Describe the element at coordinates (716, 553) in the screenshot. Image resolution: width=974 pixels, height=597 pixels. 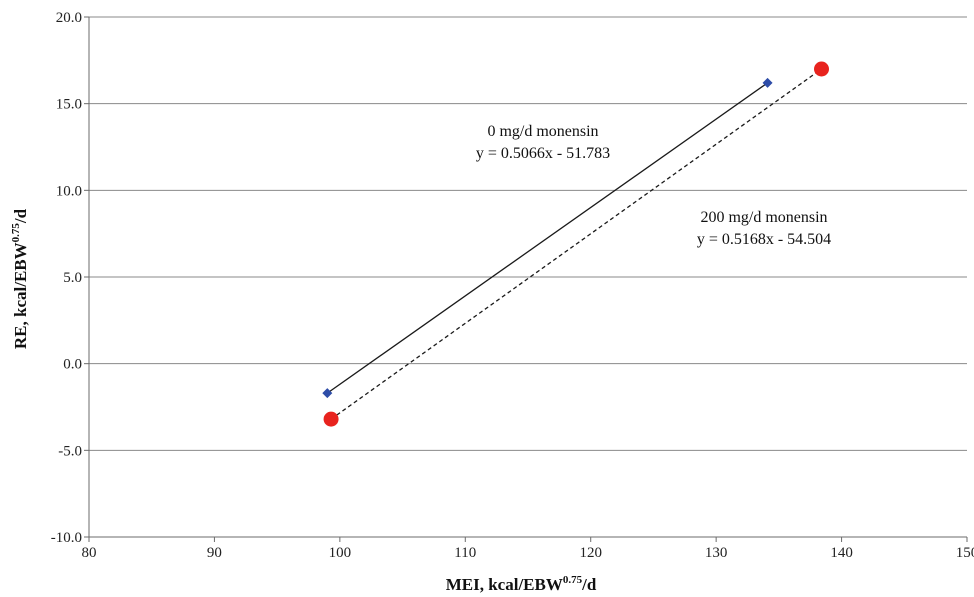
I see `x-tick-label: 130` at that location.